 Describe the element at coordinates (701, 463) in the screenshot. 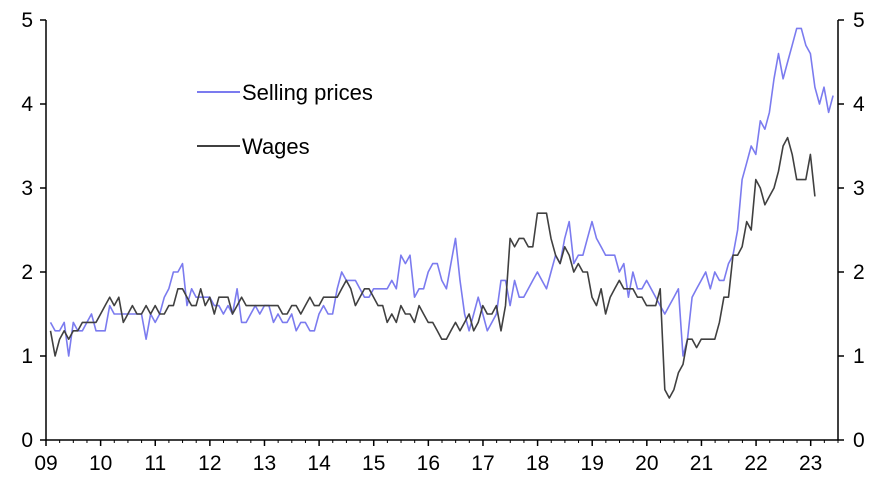

I see `x-tick-label: 21` at that location.